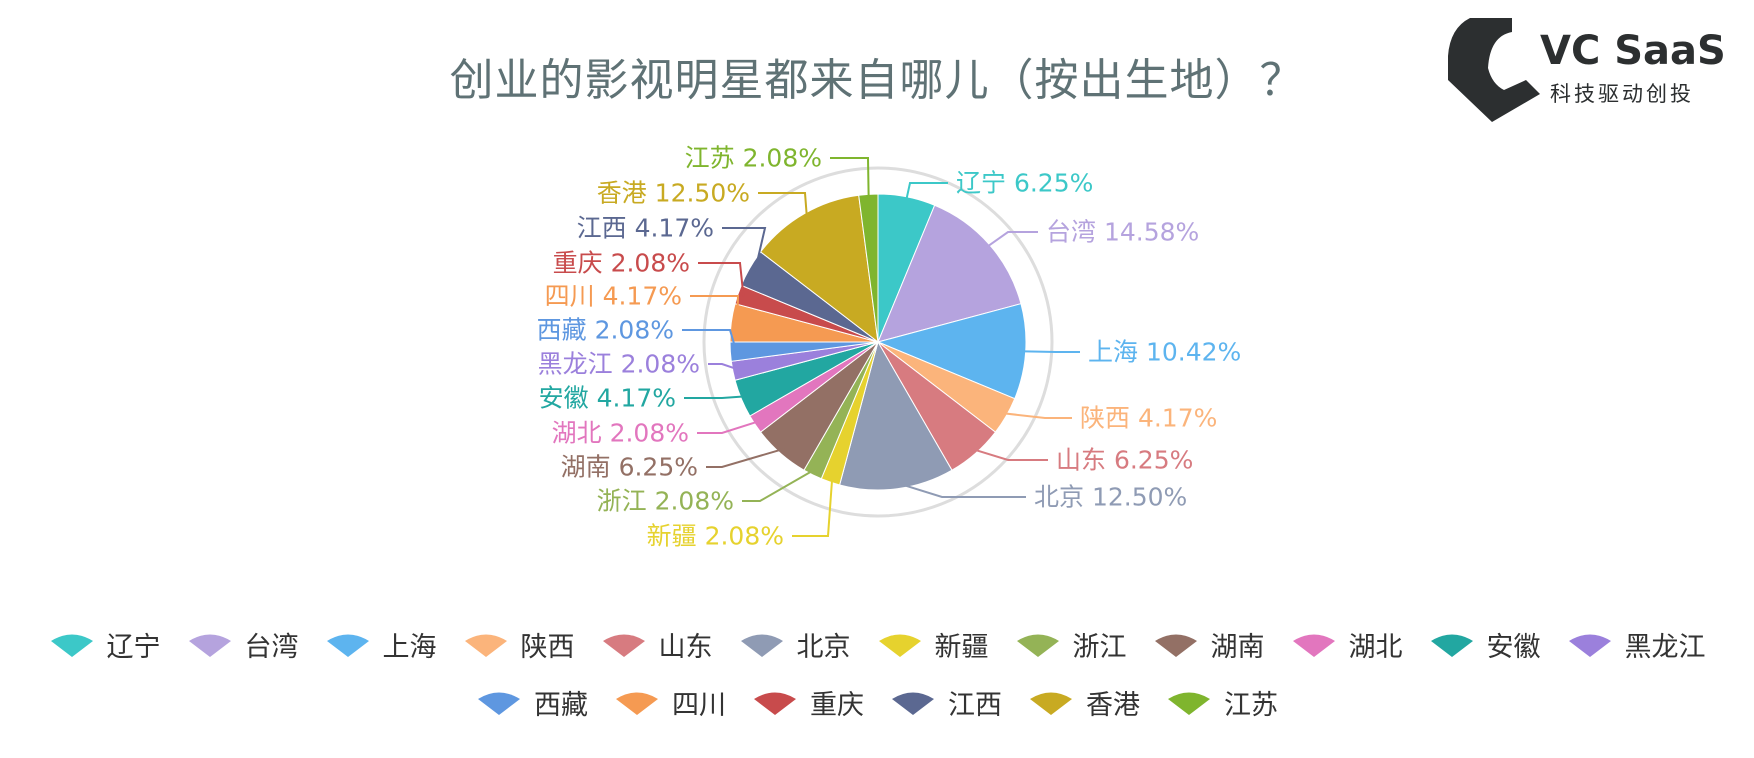 The width and height of the screenshot is (1754, 758). I want to click on legend-item: 上海, so click(381, 644).